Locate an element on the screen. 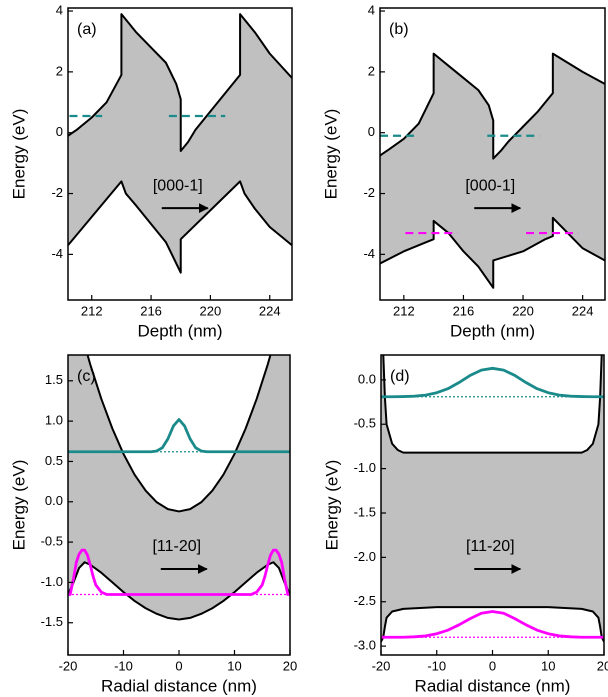 The image size is (608, 697). y-tick-label: 0.5 is located at coordinates (54, 460).